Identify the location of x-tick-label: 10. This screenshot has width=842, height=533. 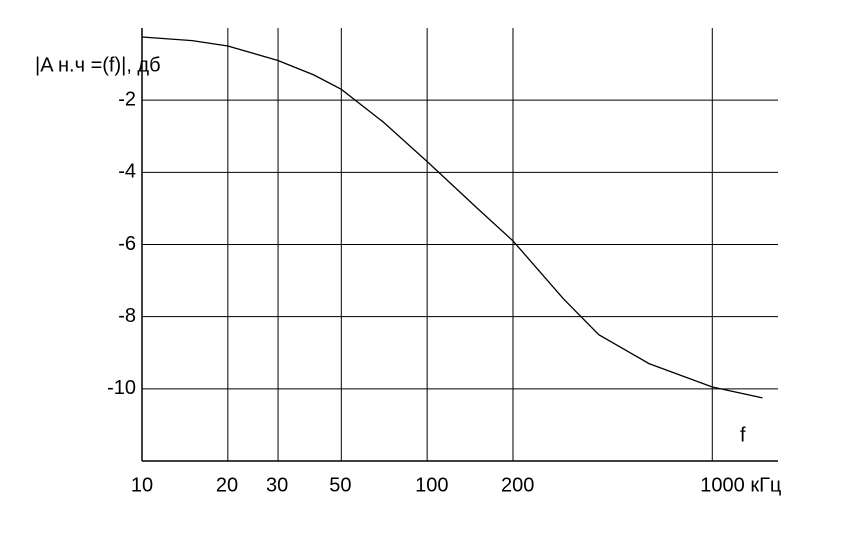
(142, 485).